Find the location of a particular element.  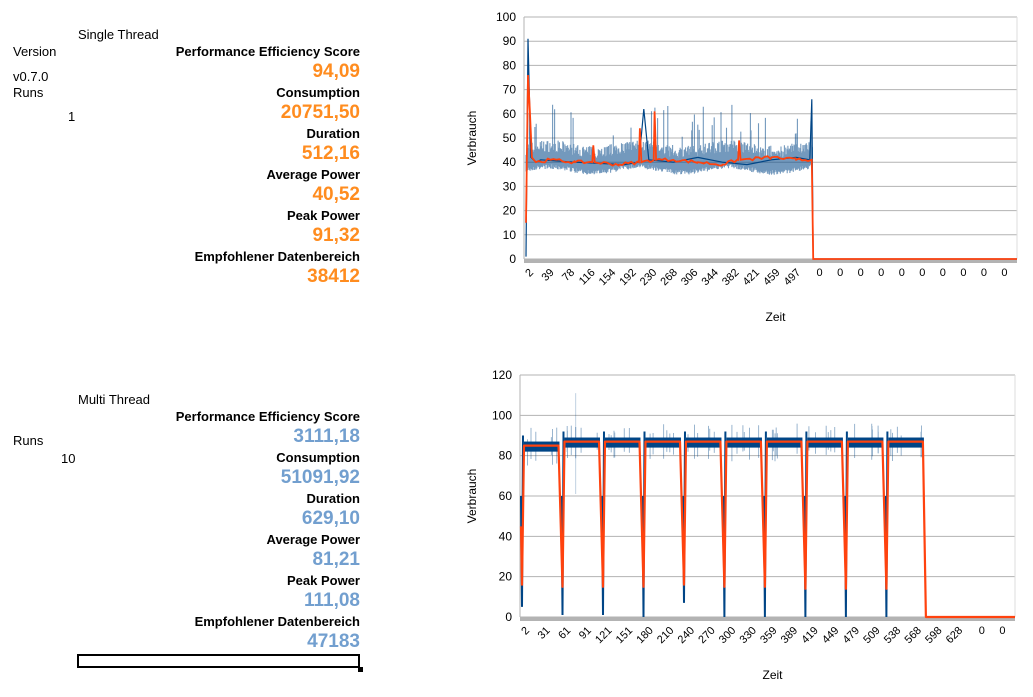

single-thread-title-text: Single Thread is located at coordinates (118, 34).